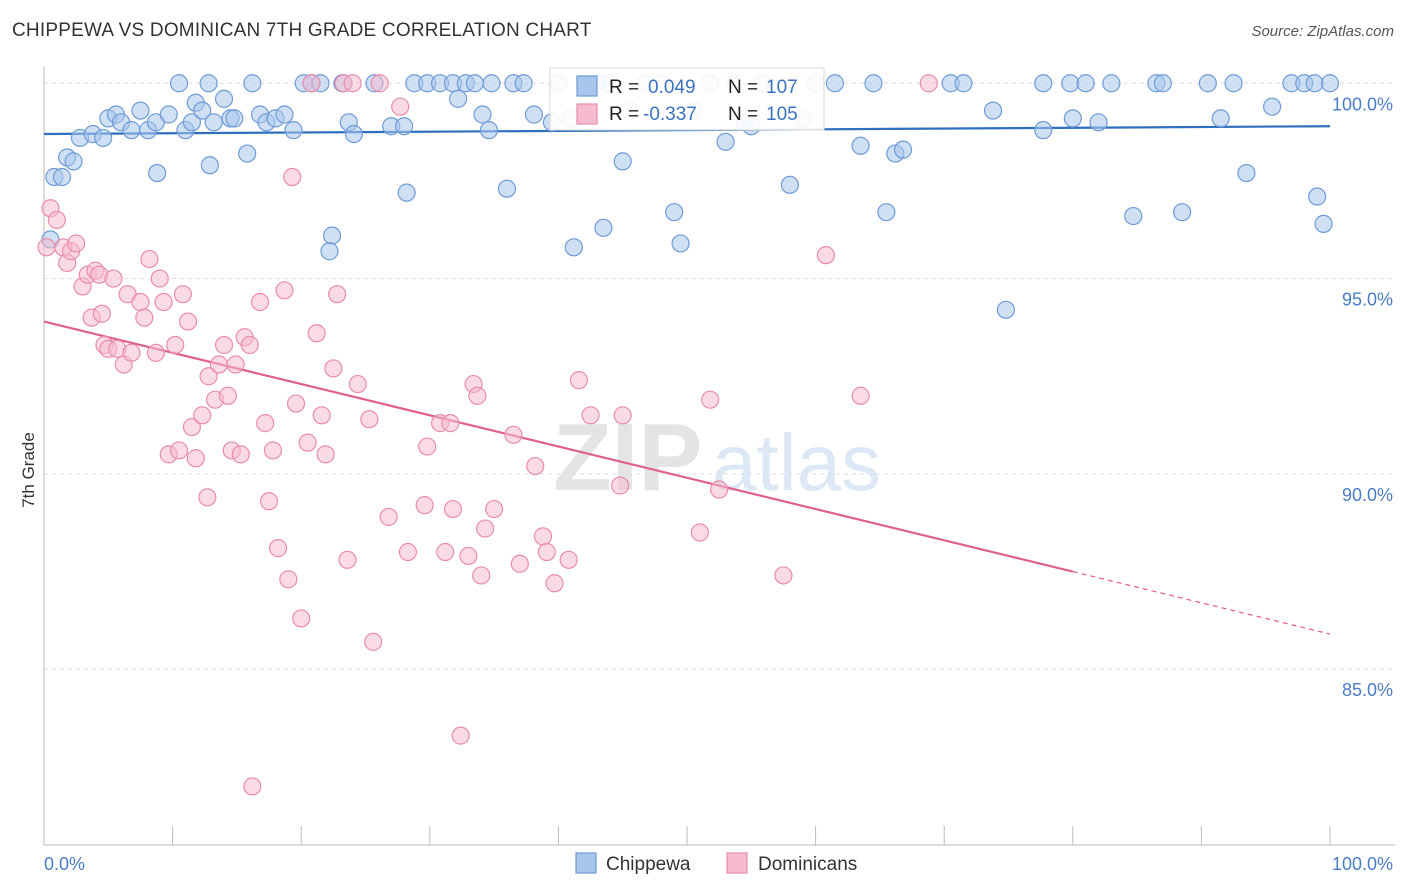 The width and height of the screenshot is (1406, 892). I want to click on watermark-atlas: atlas, so click(796, 462).